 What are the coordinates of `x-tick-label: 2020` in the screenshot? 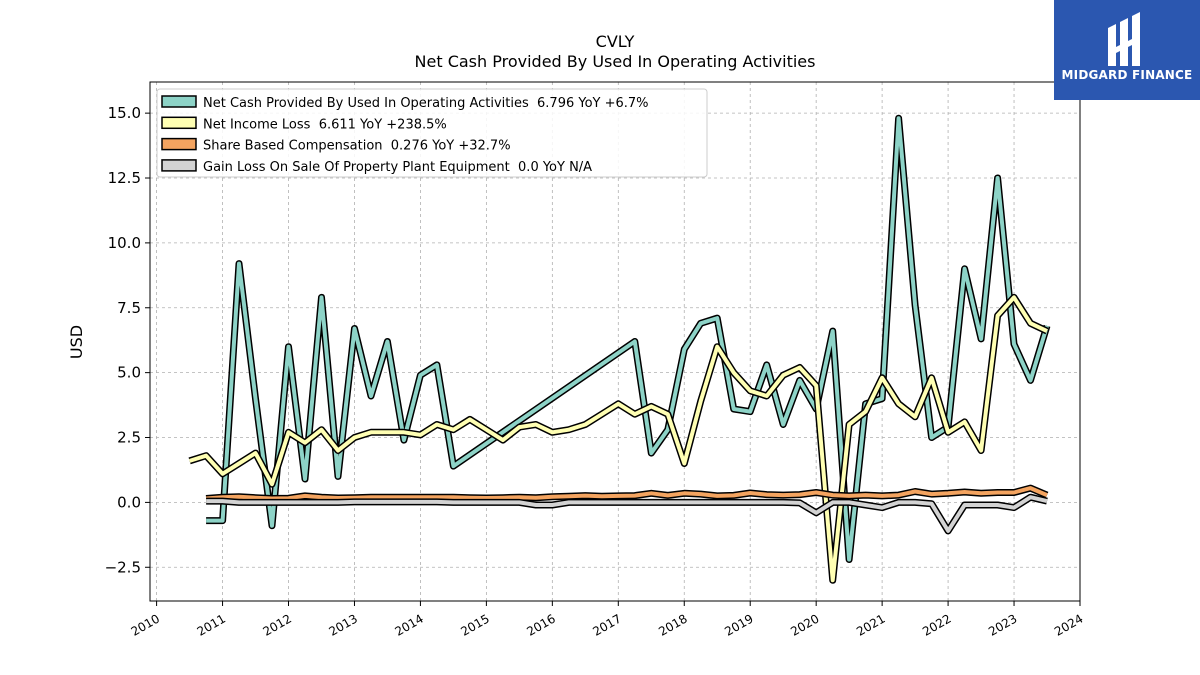 It's located at (804, 624).